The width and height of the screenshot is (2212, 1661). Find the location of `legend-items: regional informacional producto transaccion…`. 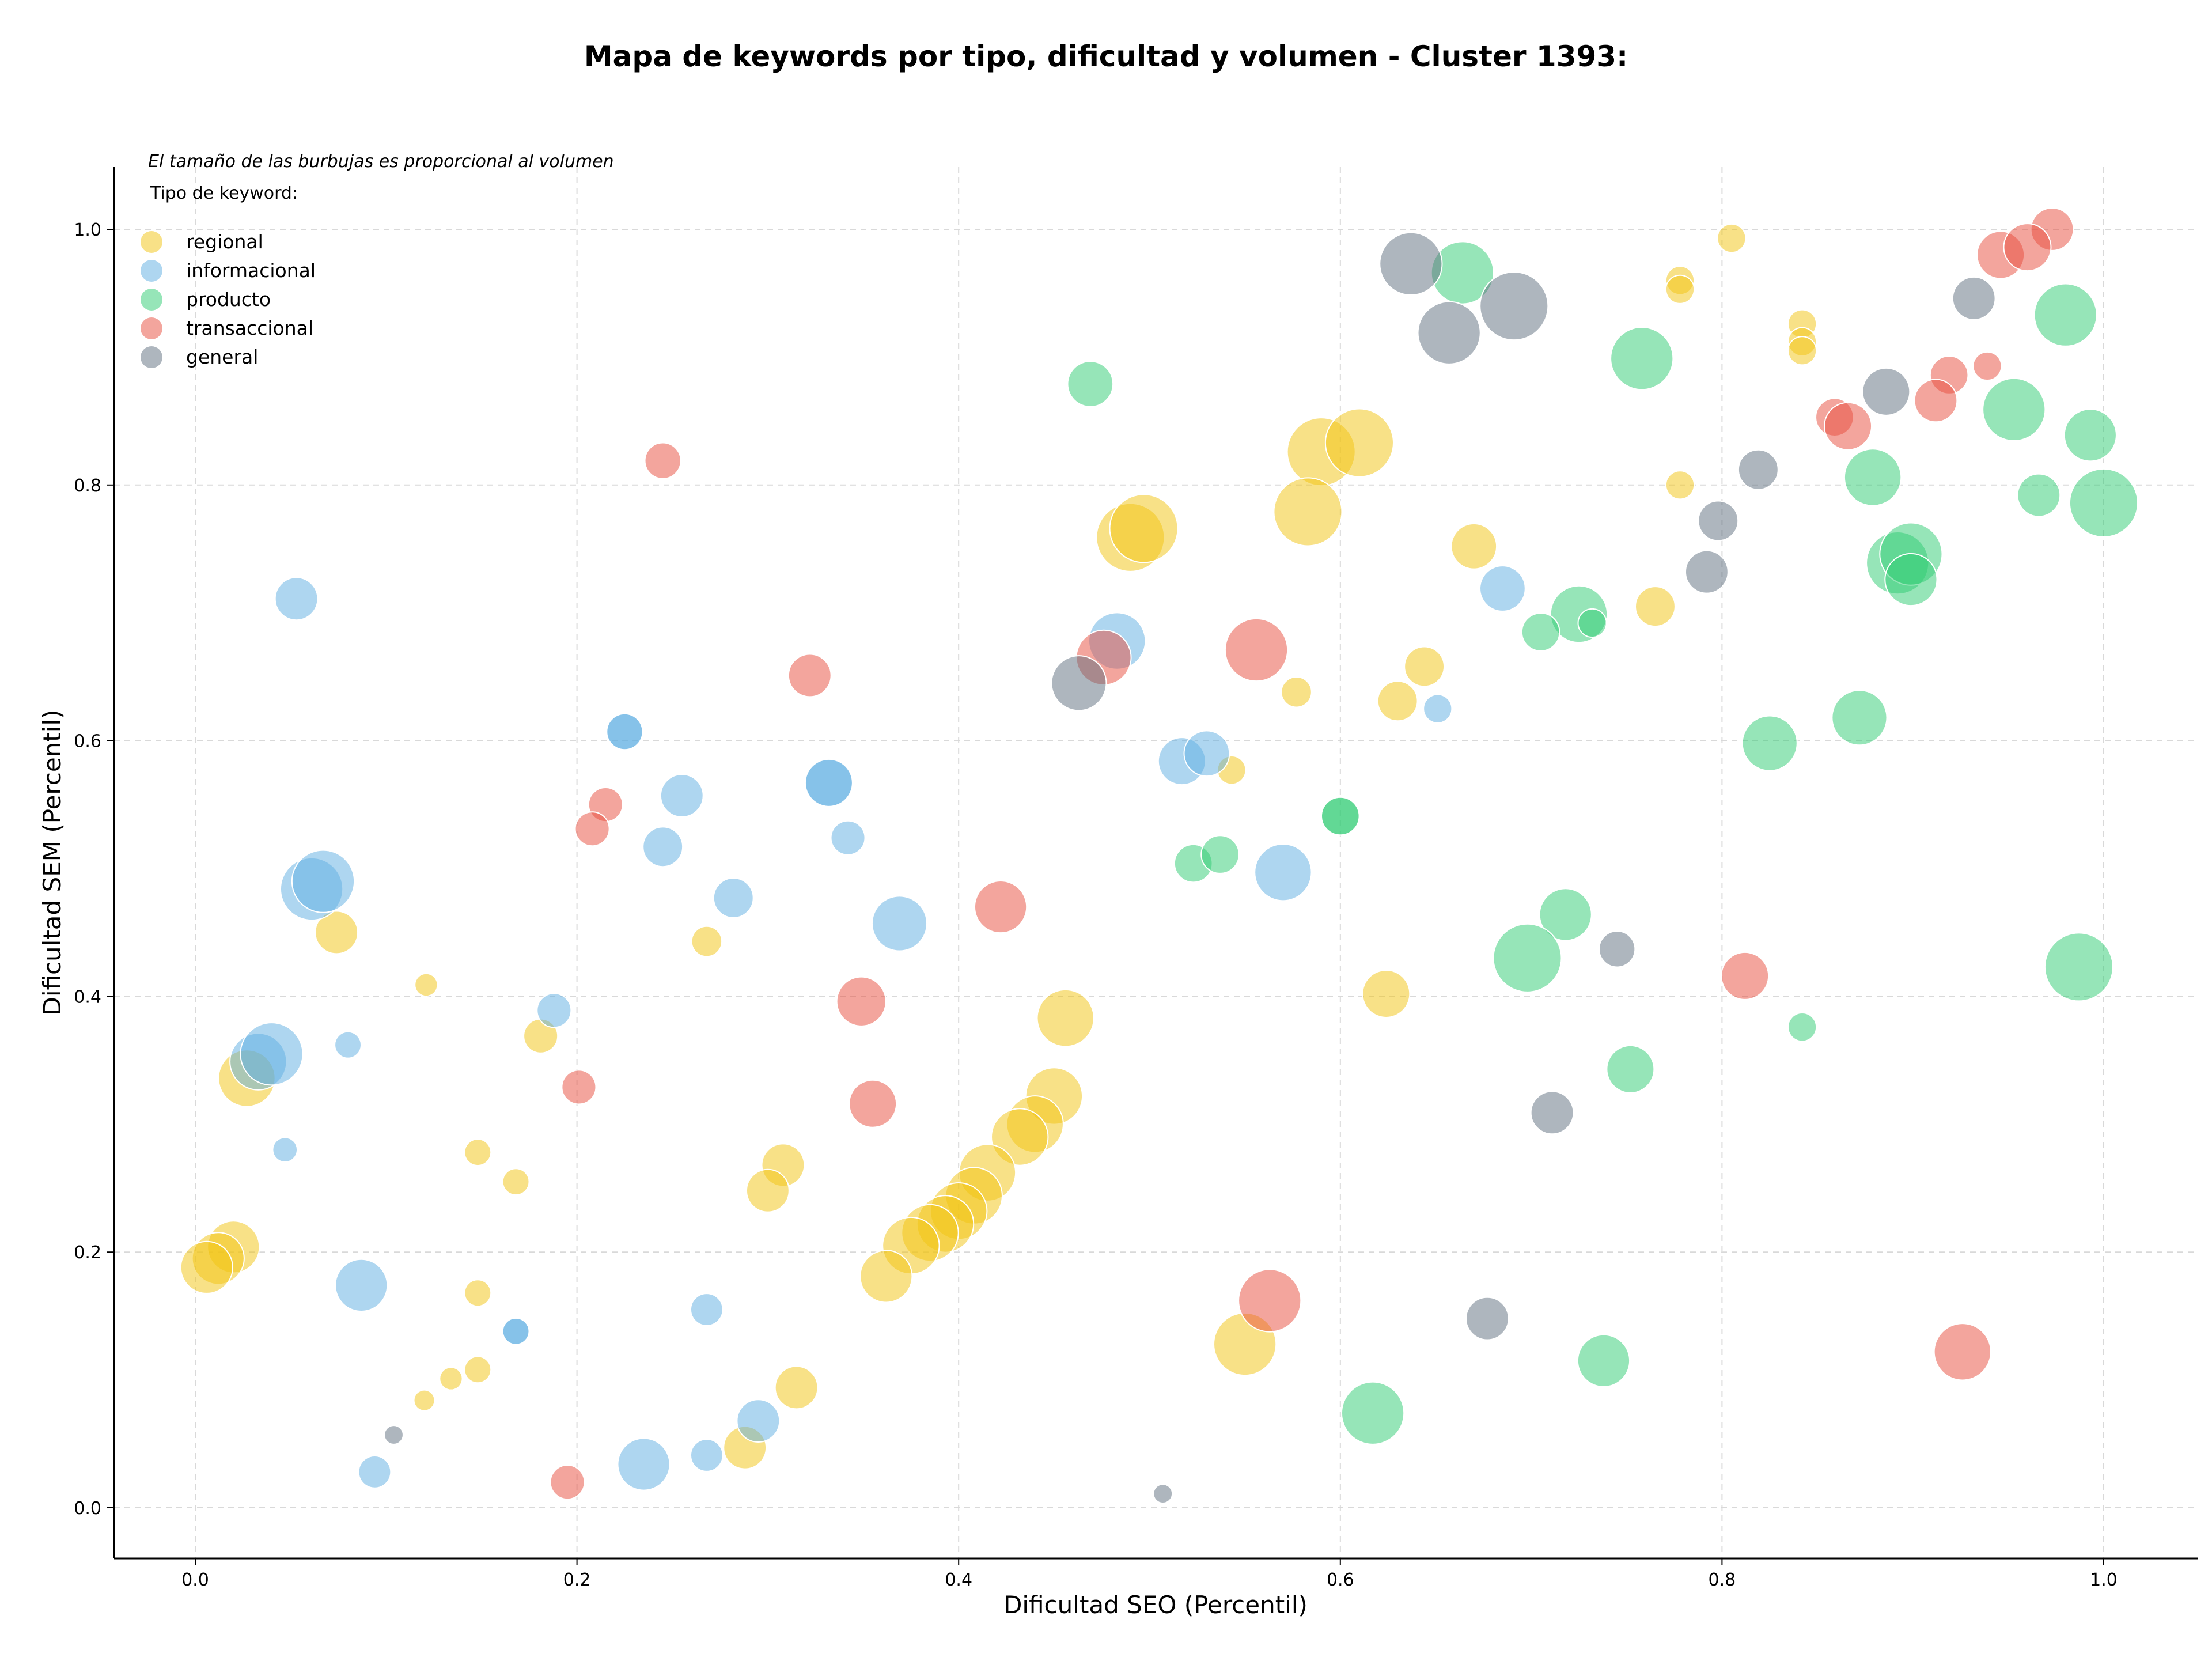

legend-items: regional informacional producto transaccion… is located at coordinates (228, 299).